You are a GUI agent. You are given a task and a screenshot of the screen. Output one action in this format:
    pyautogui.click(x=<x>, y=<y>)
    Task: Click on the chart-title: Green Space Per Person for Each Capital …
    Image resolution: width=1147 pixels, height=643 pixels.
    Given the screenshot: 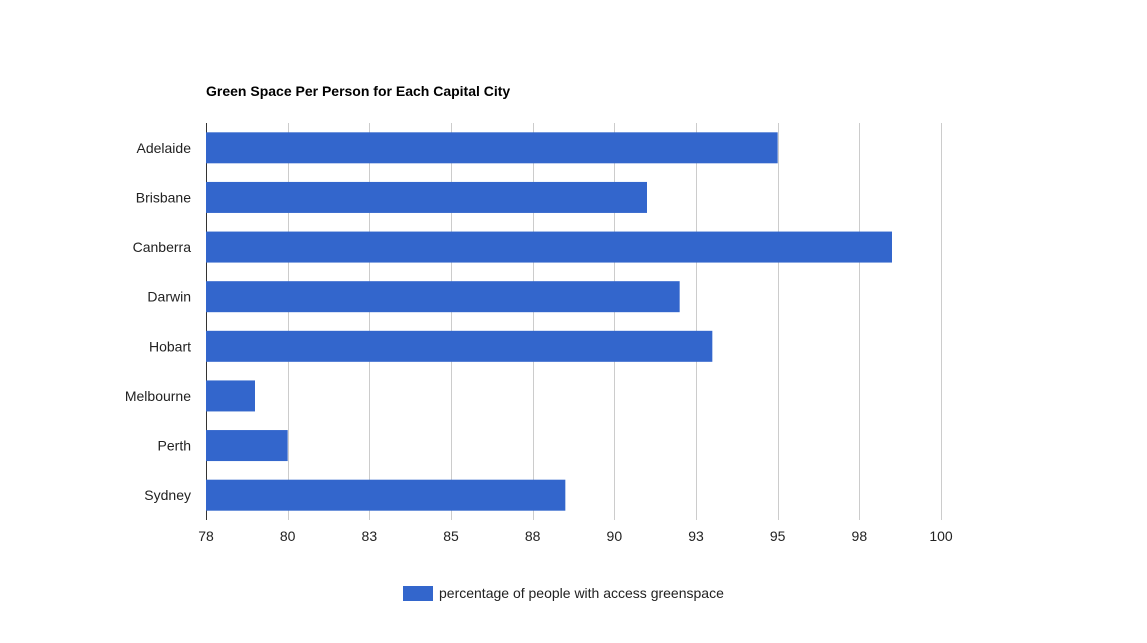 What is the action you would take?
    pyautogui.click(x=358, y=91)
    